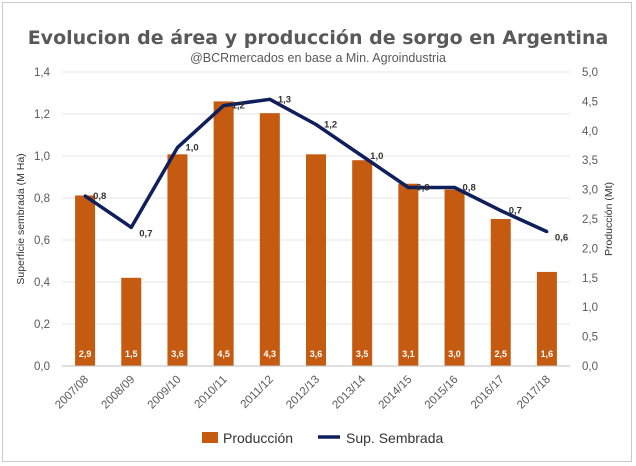 The image size is (636, 466). Describe the element at coordinates (547, 354) in the screenshot. I see `bar-data-label: 1,6` at that location.